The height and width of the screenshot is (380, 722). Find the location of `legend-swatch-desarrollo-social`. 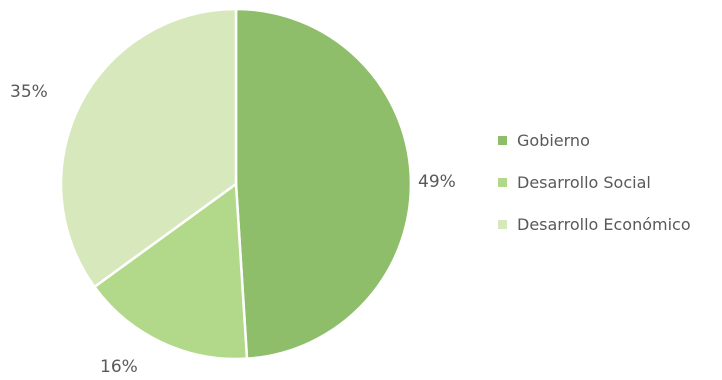

legend-swatch-desarrollo-social is located at coordinates (502, 182).